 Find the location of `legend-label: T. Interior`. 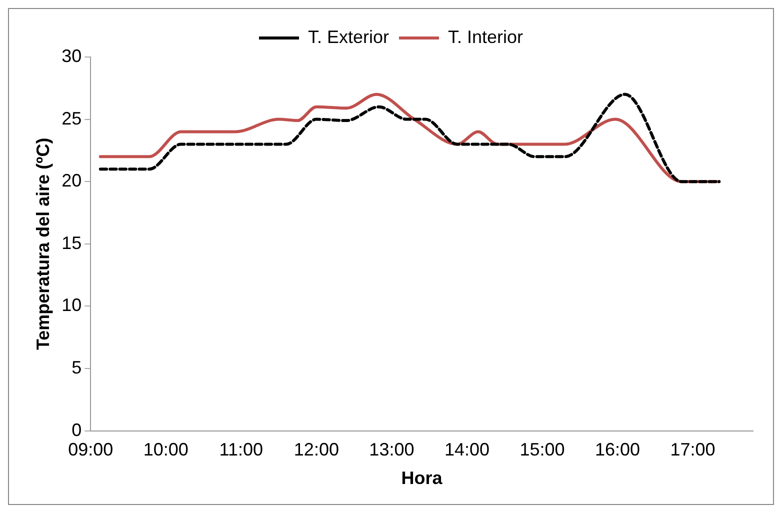

legend-label: T. Interior is located at coordinates (486, 36).